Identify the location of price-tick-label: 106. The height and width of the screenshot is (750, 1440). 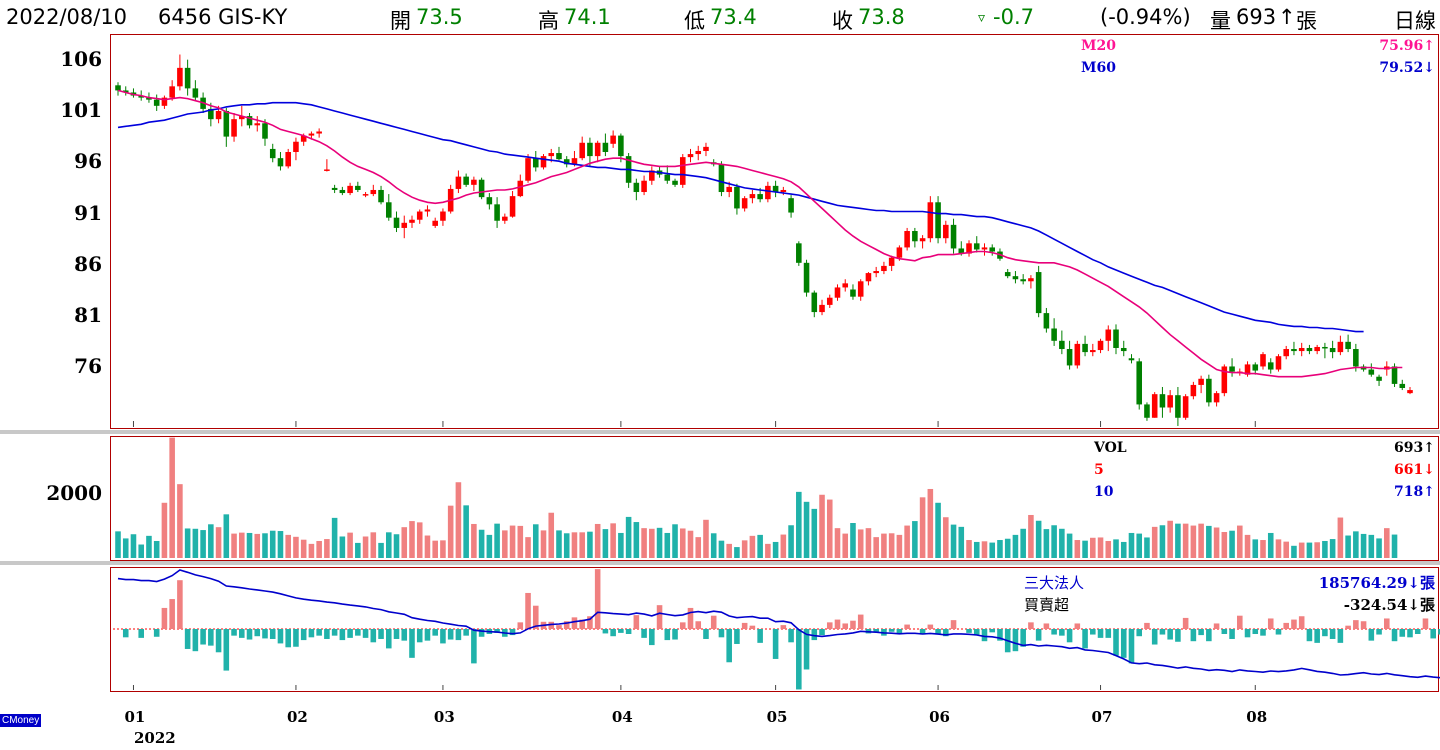
(81, 58).